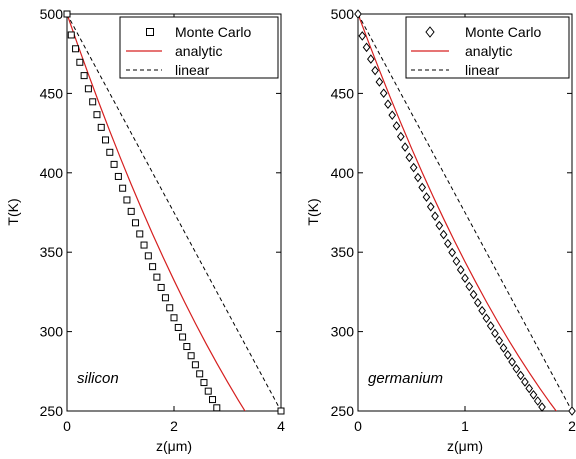 The width and height of the screenshot is (576, 459). Describe the element at coordinates (213, 32) in the screenshot. I see `legend-label: Monte Carlo` at that location.